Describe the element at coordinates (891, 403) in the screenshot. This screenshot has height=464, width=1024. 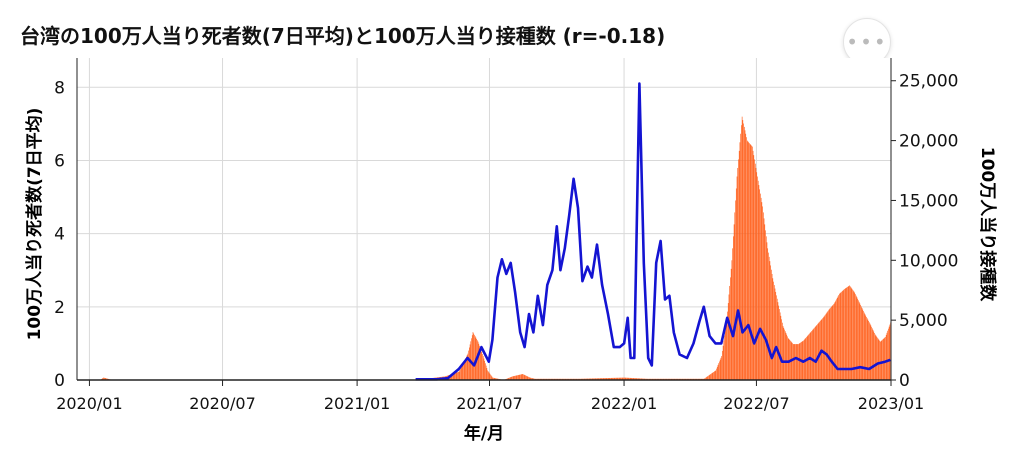
I see `x-tick-label: 2023/01` at that location.